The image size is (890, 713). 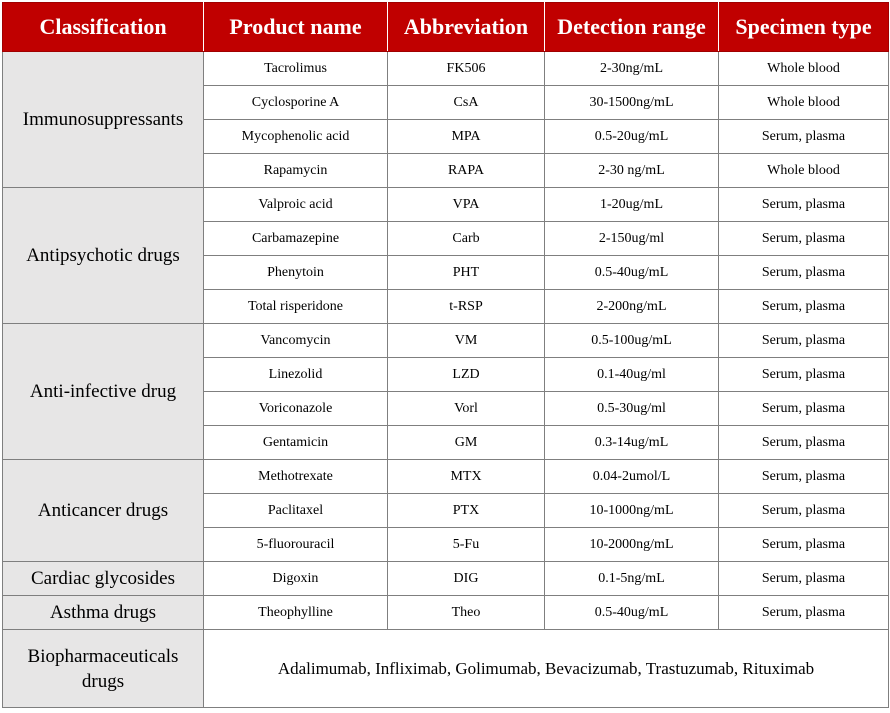 I want to click on abbreviation-cell: Vorl, so click(x=466, y=408).